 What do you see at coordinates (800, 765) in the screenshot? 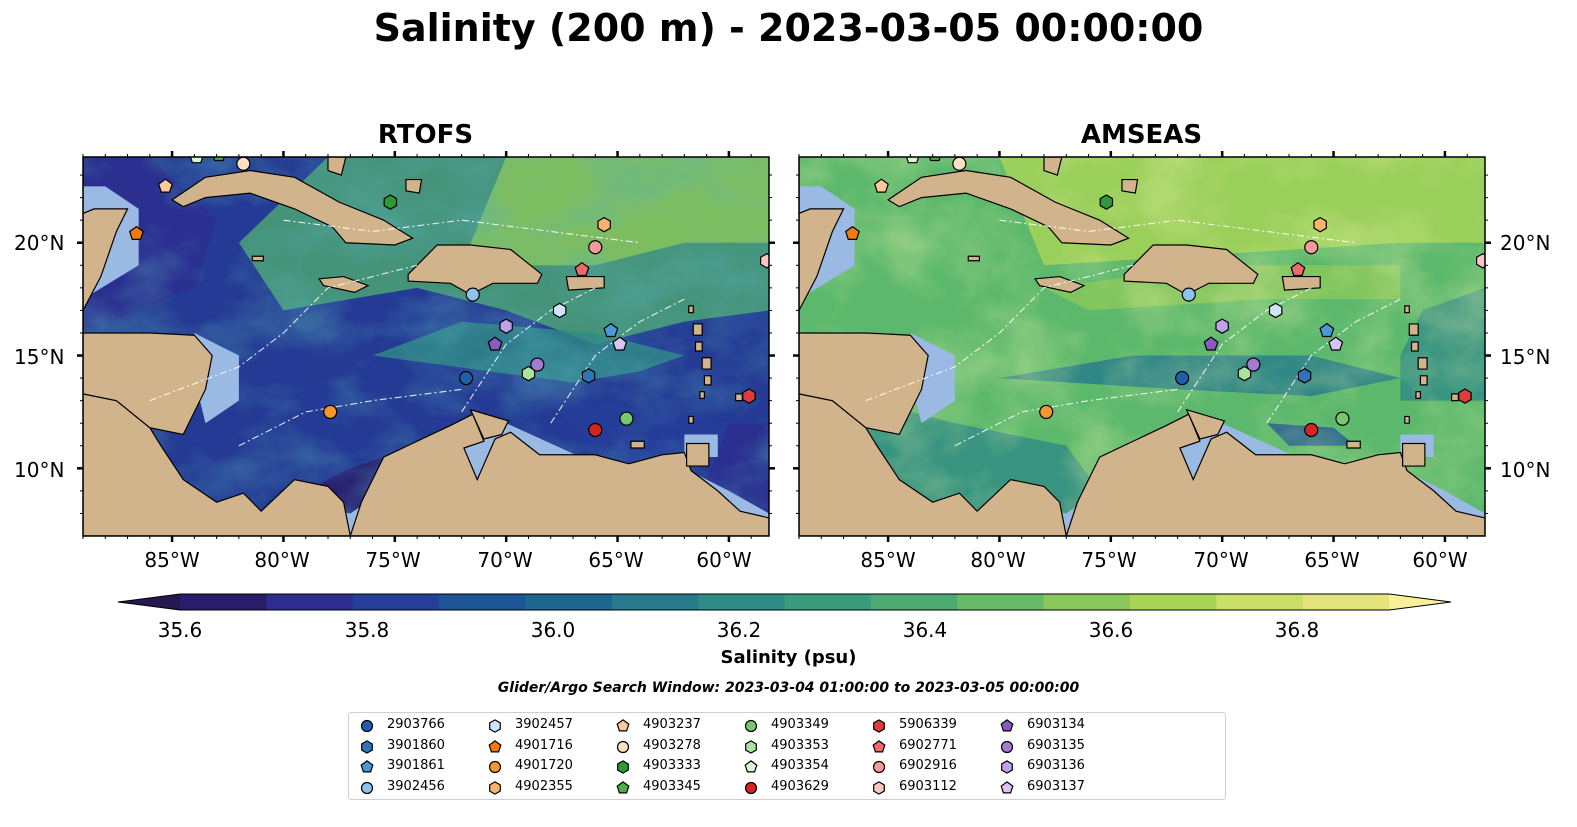
I see `legend-label: 4903354` at bounding box center [800, 765].